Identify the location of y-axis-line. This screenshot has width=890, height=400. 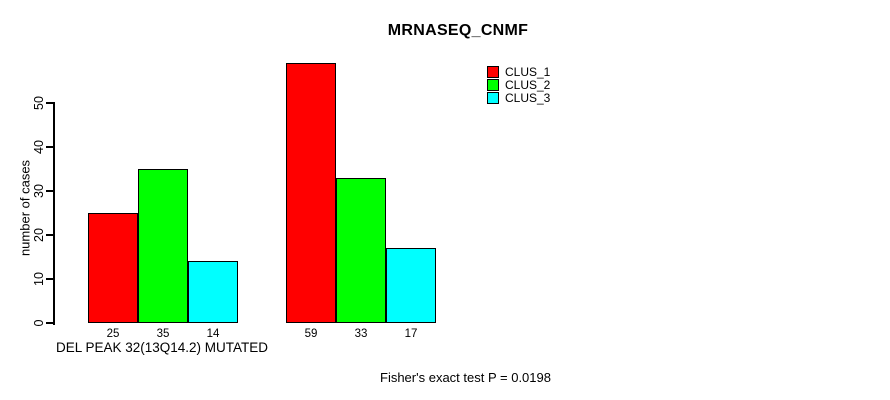
(54, 213).